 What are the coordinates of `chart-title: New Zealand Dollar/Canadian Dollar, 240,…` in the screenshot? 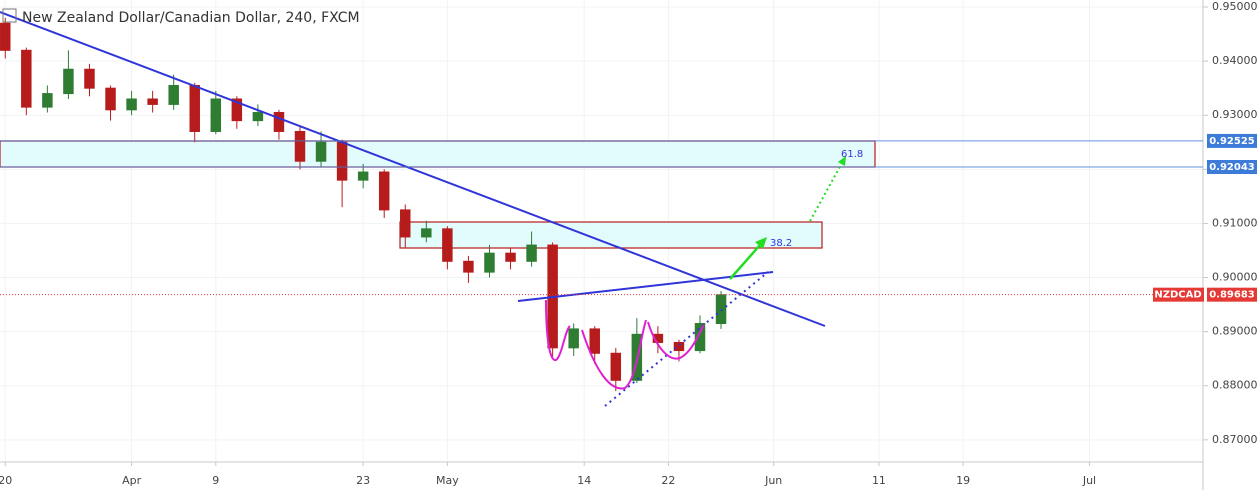 It's located at (191, 18).